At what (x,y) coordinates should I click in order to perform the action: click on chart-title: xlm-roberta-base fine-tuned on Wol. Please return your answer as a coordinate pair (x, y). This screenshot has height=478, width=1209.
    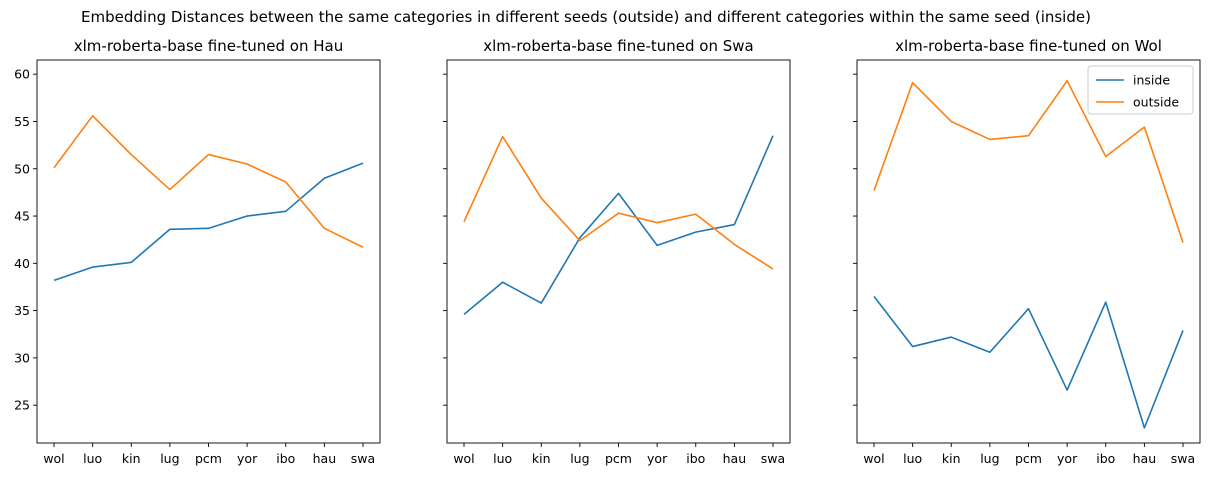
    Looking at the image, I should click on (1028, 46).